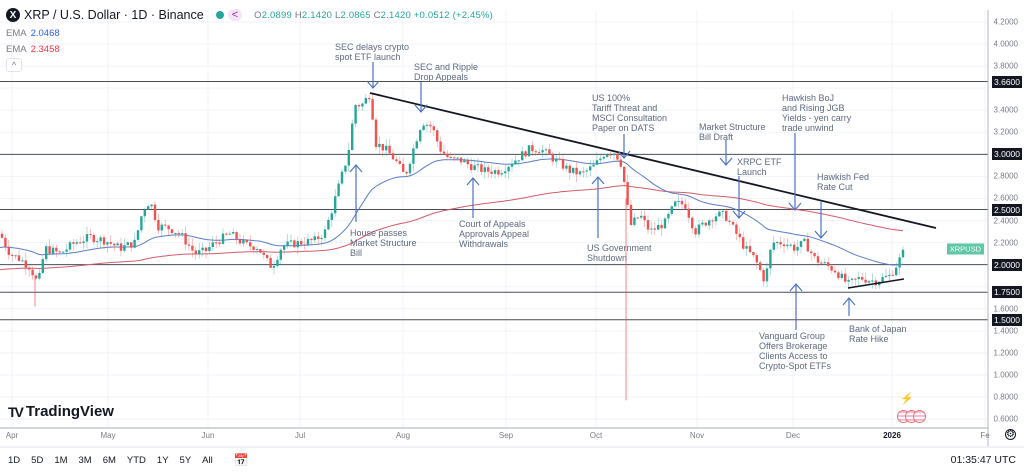 The image size is (1024, 472). Describe the element at coordinates (219, 15) in the screenshot. I see `market-open-icon` at that location.